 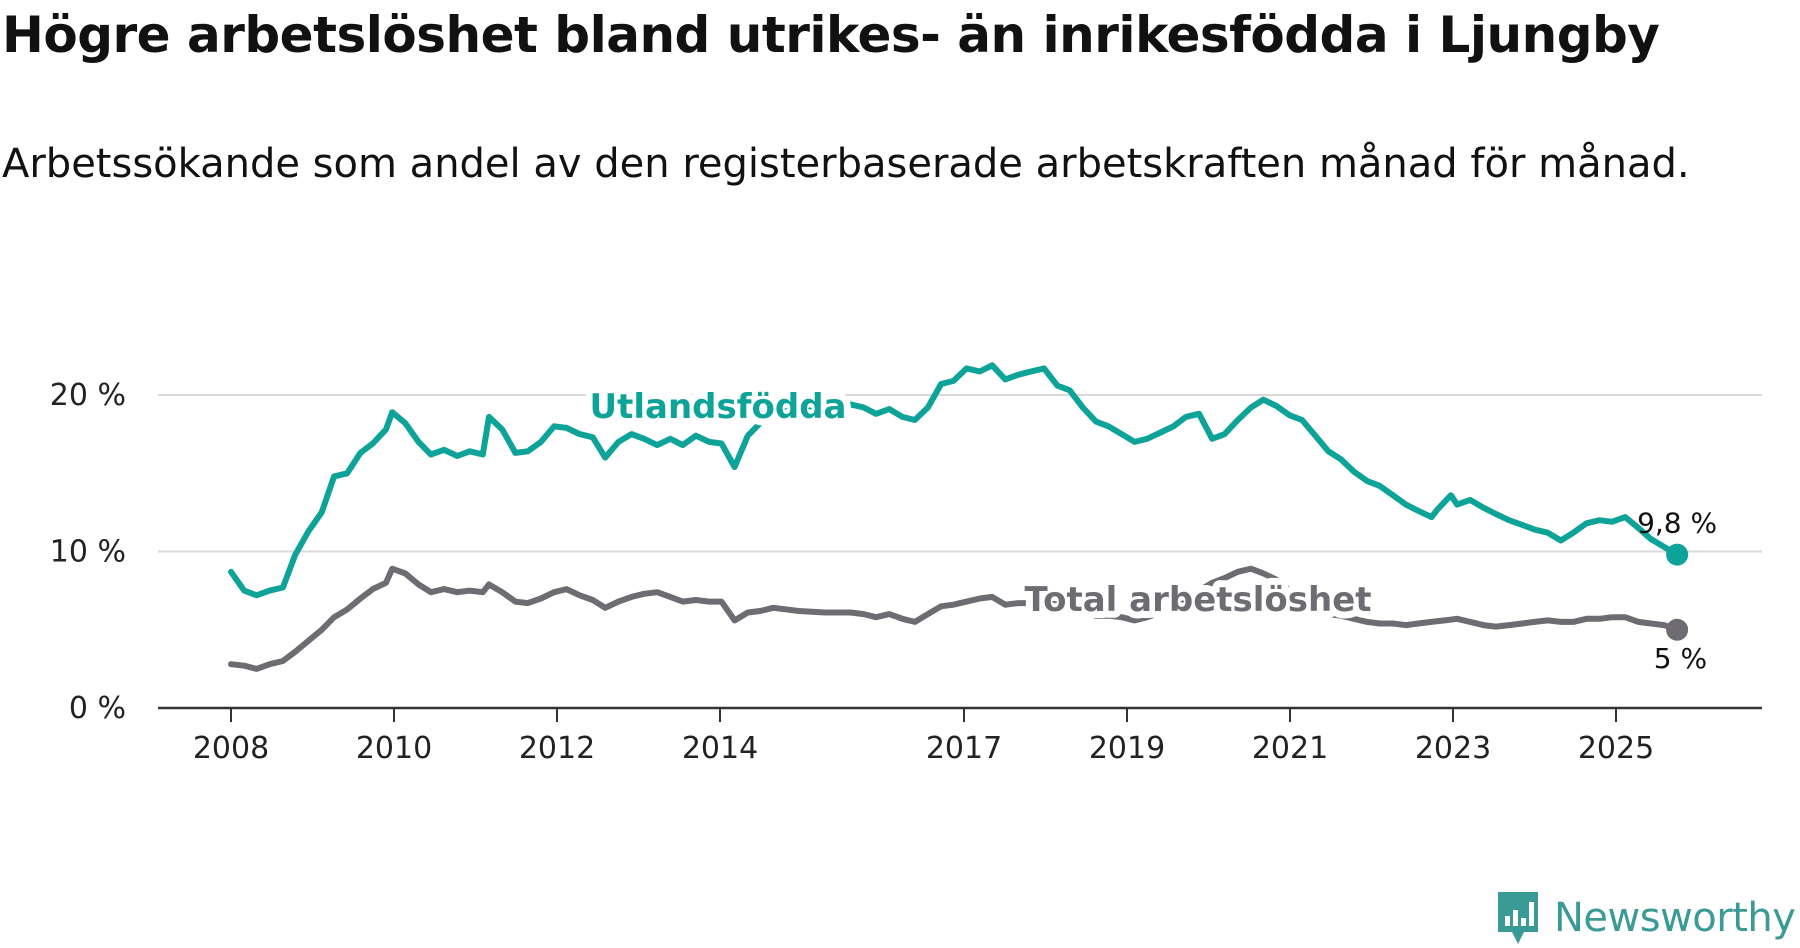 I want to click on y-tick-label: 0 %, so click(x=97, y=708).